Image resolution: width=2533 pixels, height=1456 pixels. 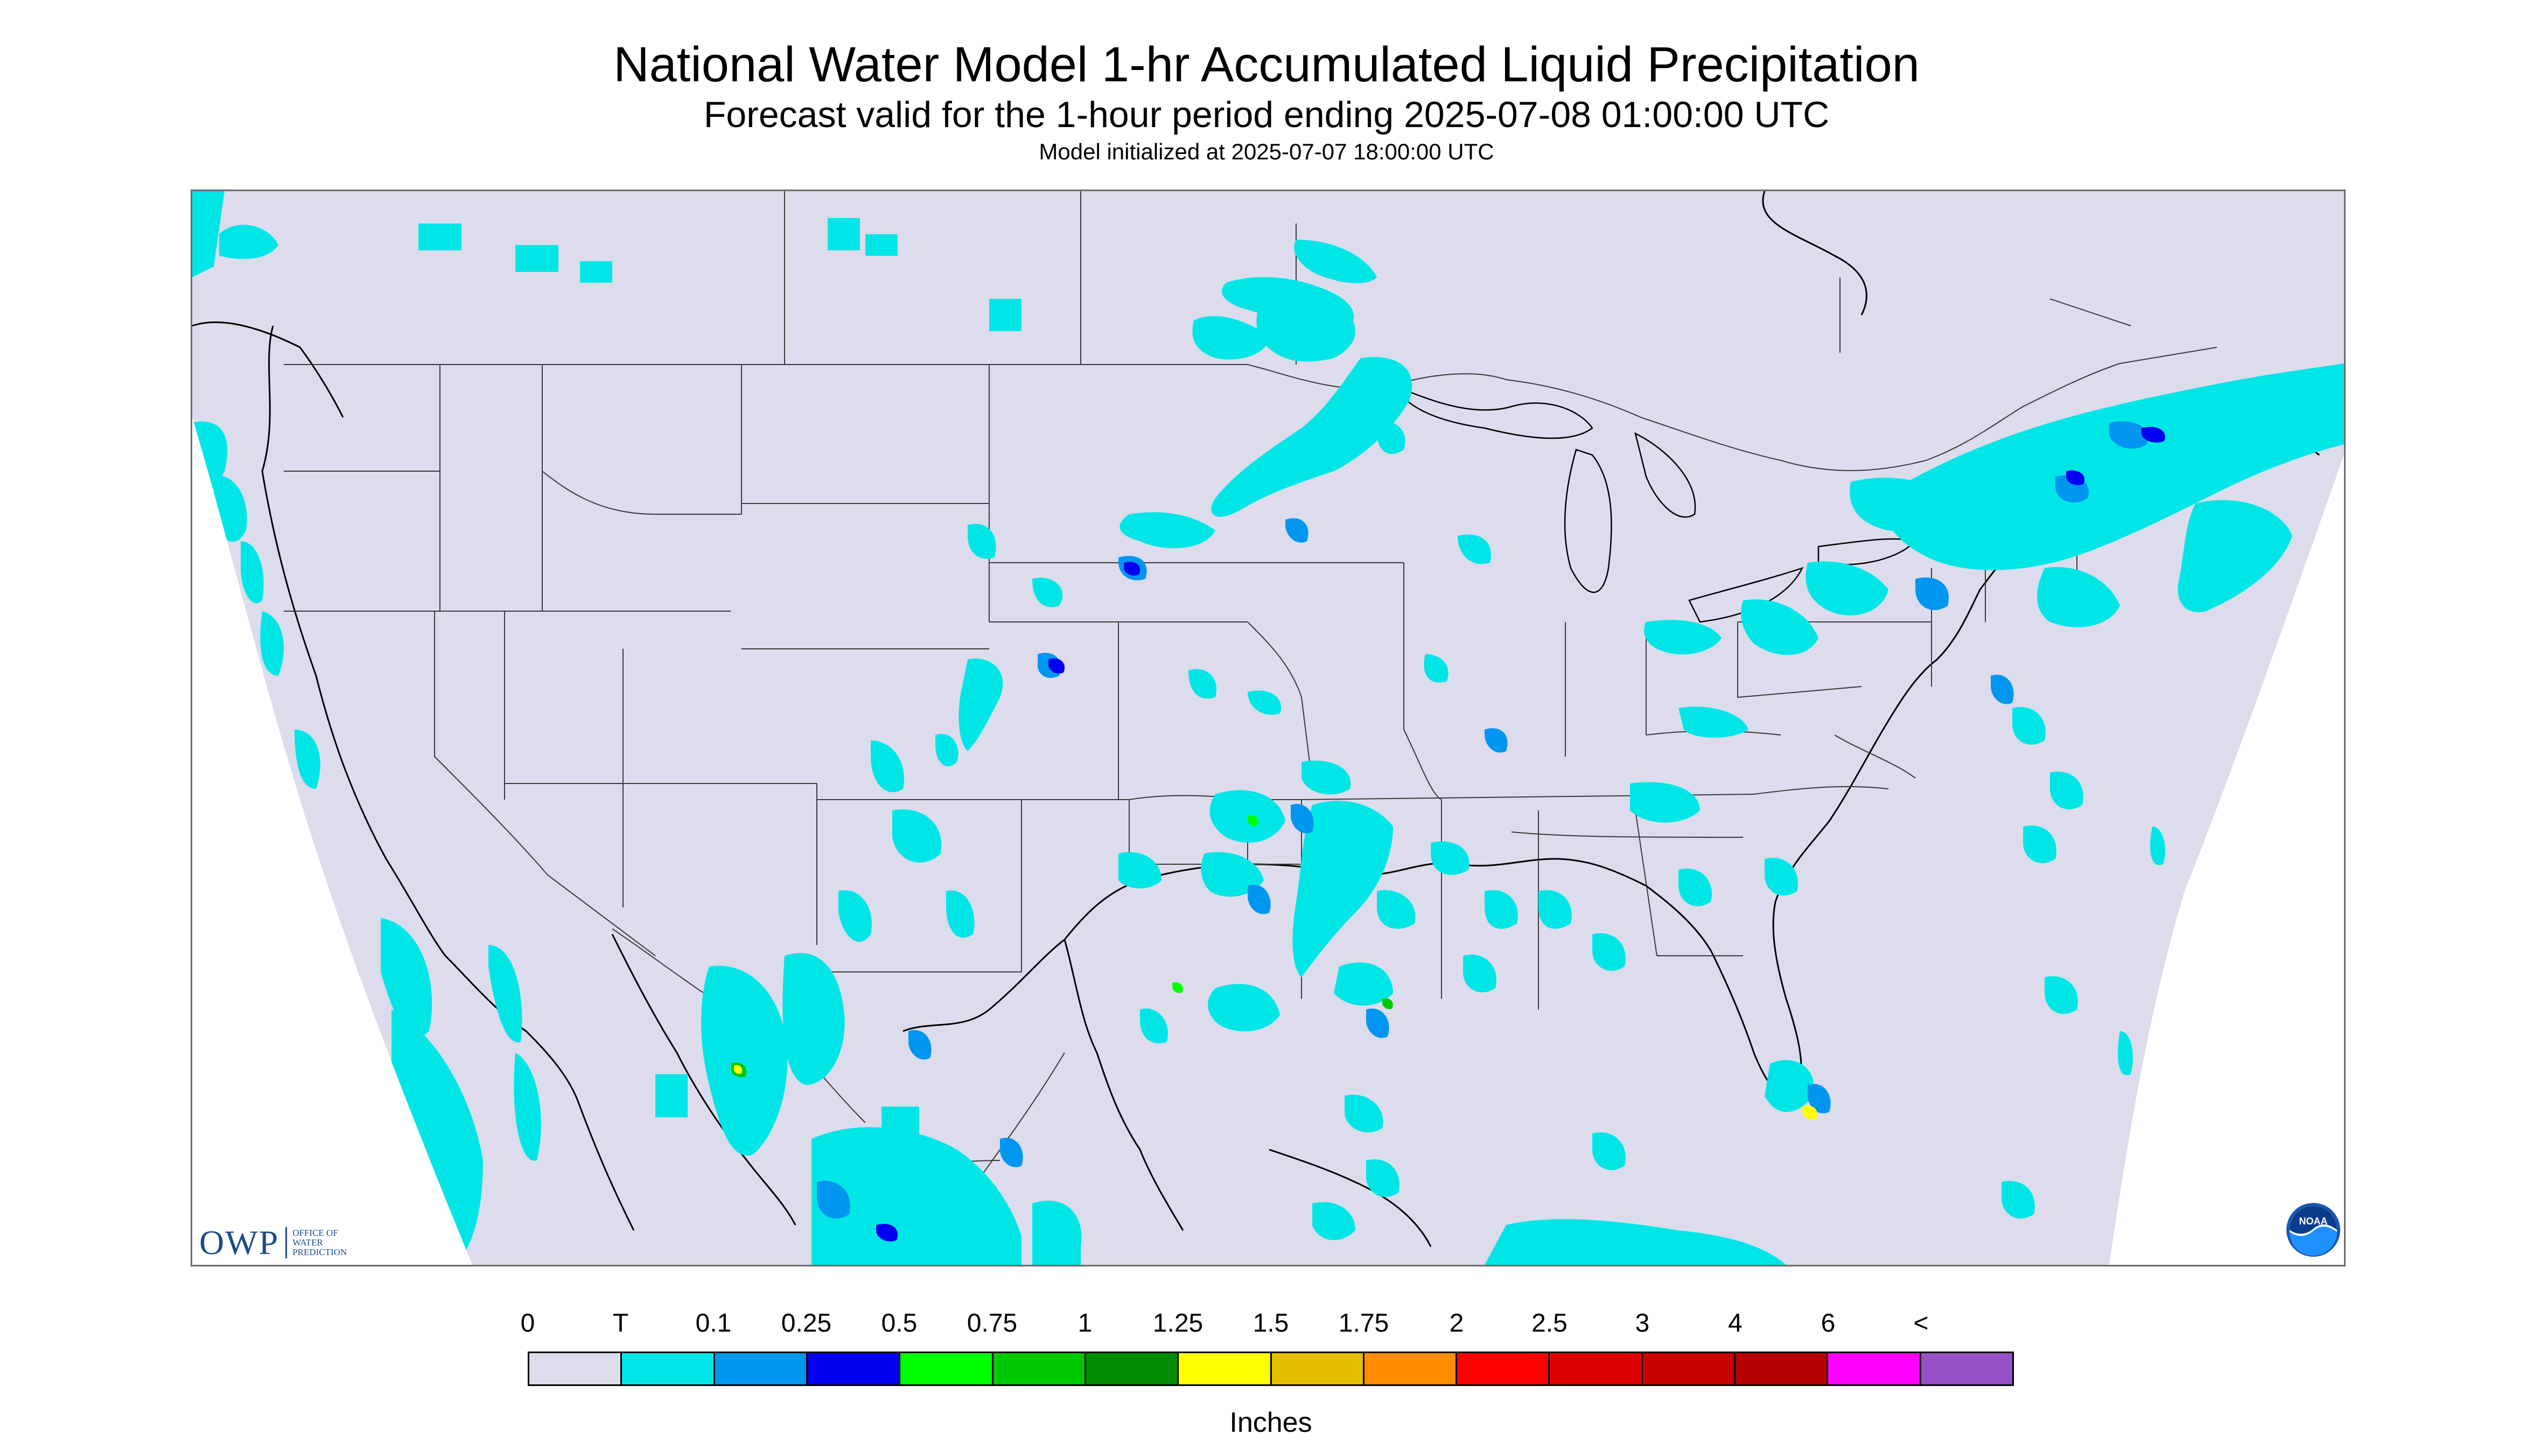 I want to click on legend-units-label: Inches, so click(x=1270, y=1422).